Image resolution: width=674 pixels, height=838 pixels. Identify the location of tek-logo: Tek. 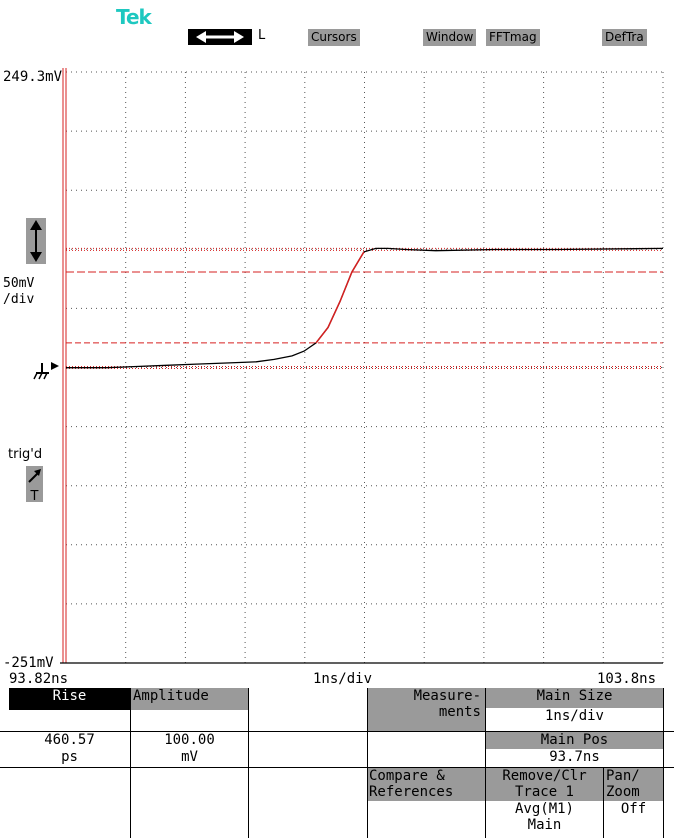
(134, 17).